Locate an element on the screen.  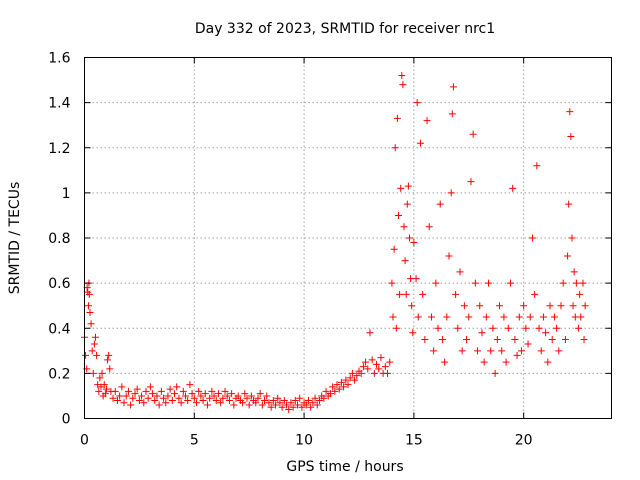
y-tick-label: 1.4 is located at coordinates (59, 104).